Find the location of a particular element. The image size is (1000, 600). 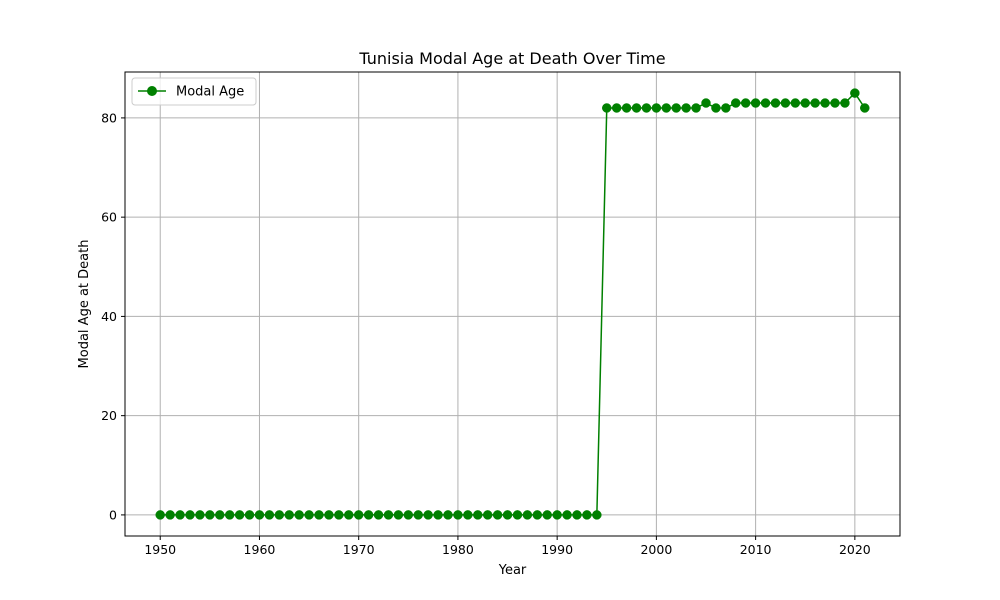

y-tick-label: 40 is located at coordinates (109, 316).